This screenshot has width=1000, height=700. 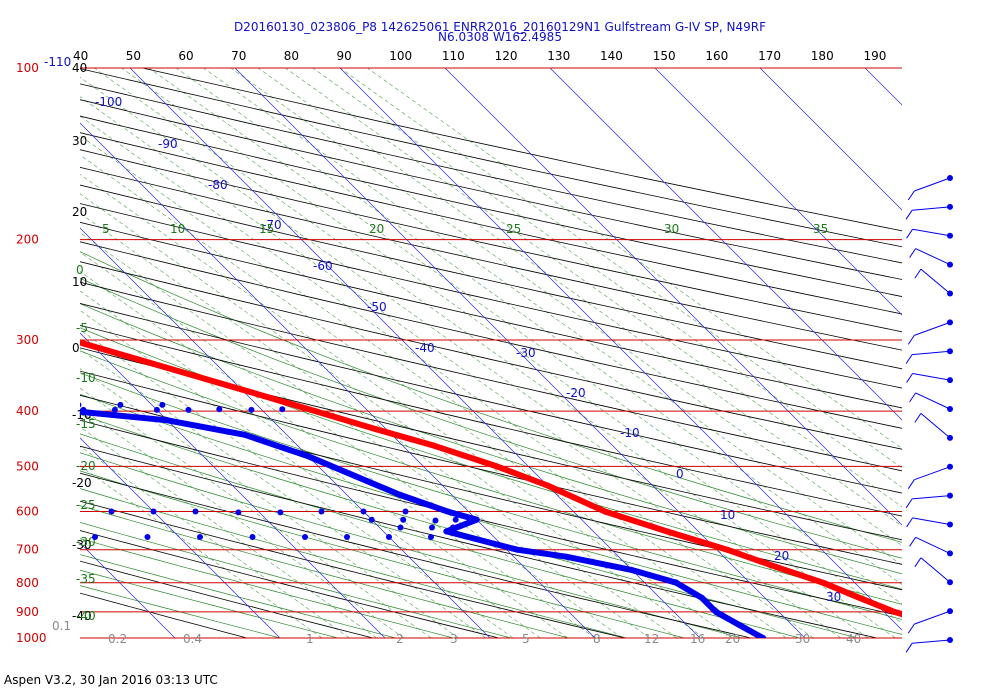 I want to click on top-temperature-label: 140, so click(x=611, y=56).